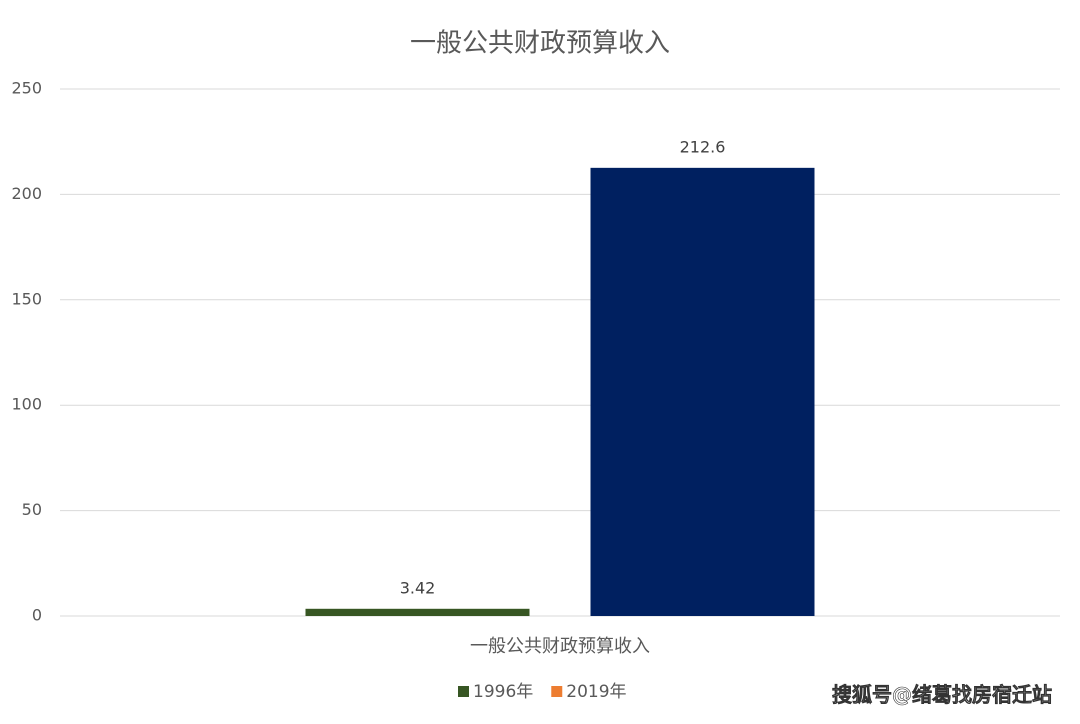  I want to click on chart-title: 一般公共财政预算收入, so click(540, 44).